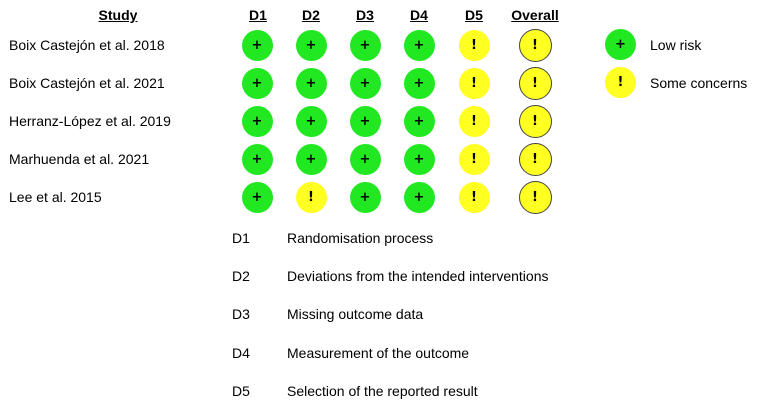  Describe the element at coordinates (87, 45) in the screenshot. I see `study-name: Boix Castejón et al. 2018` at that location.